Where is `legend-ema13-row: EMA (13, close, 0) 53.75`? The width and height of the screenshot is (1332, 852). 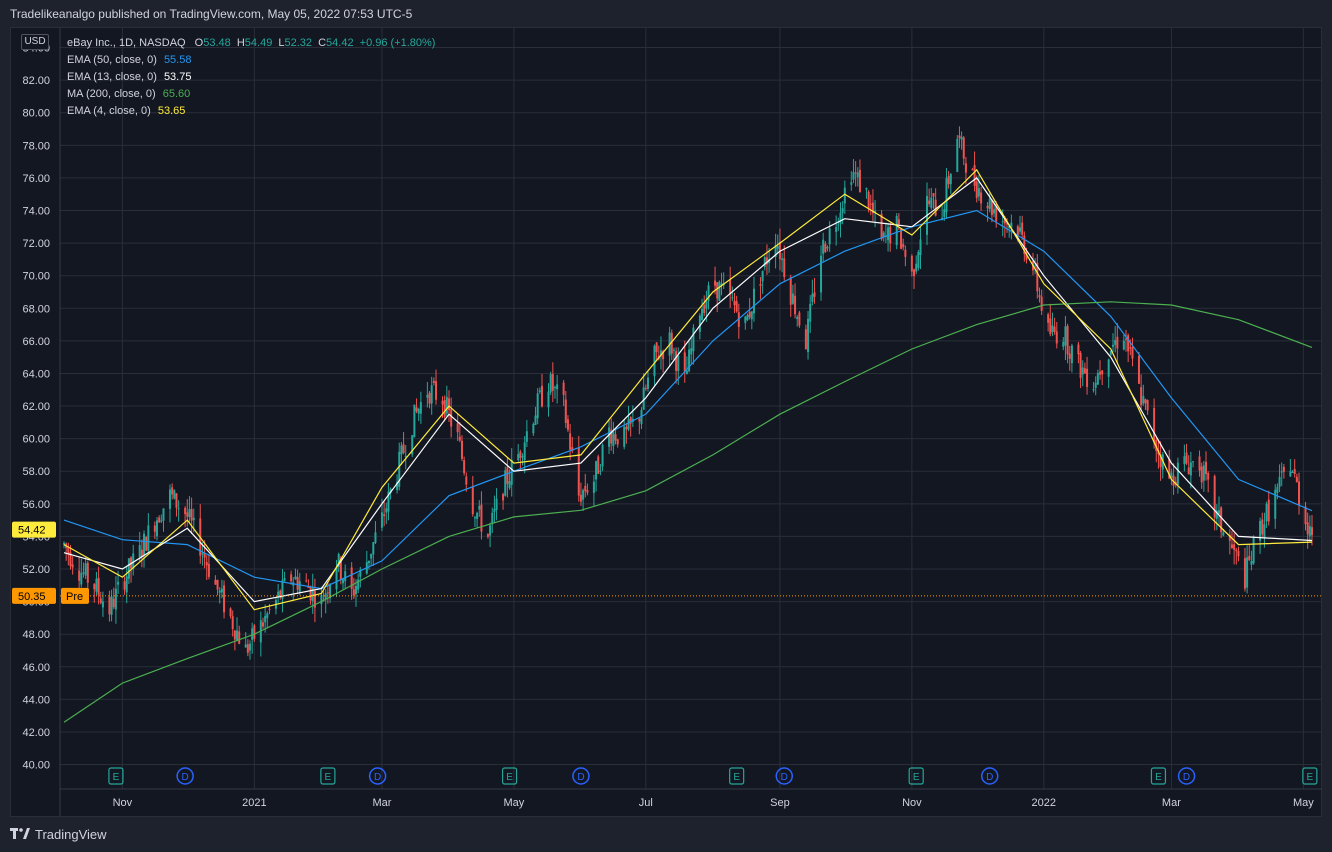
legend-ema13-row: EMA (13, close, 0) 53.75 is located at coordinates (251, 77).